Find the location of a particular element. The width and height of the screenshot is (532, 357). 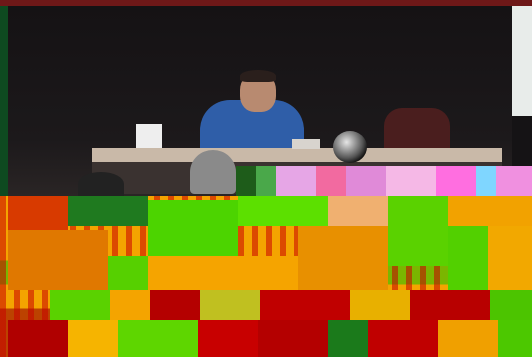

glitch-strip is located at coordinates (384, 181).